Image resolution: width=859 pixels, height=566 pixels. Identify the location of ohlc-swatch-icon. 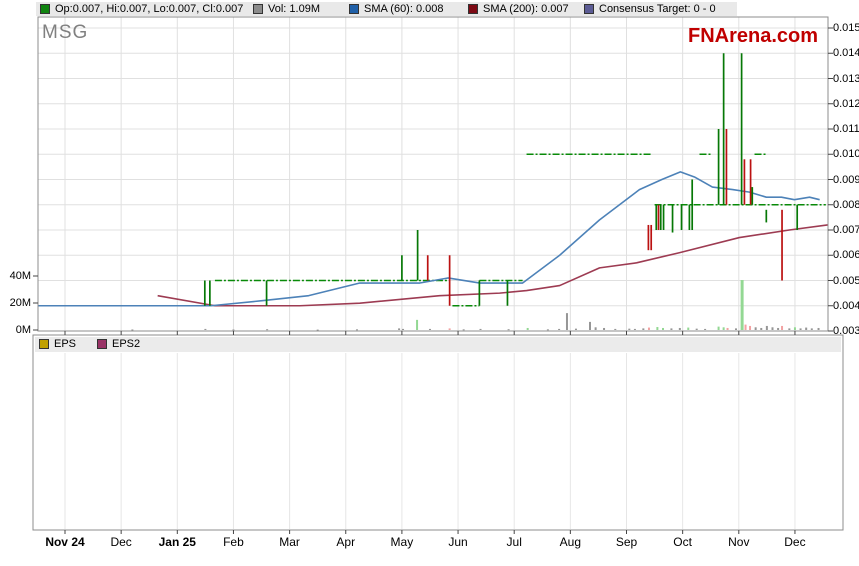
(45, 9).